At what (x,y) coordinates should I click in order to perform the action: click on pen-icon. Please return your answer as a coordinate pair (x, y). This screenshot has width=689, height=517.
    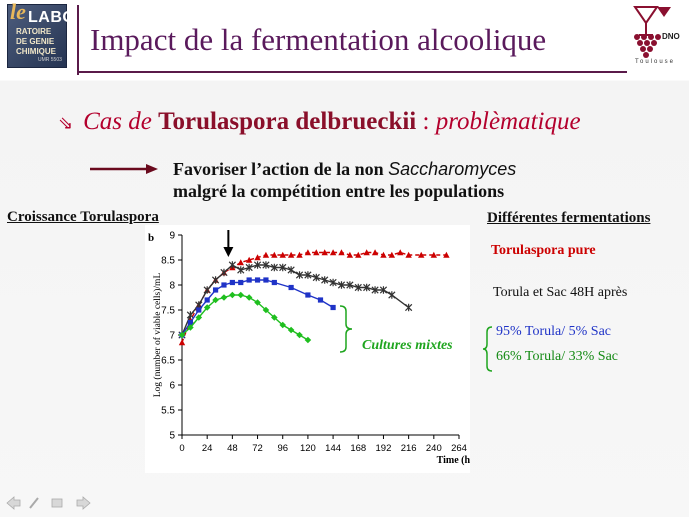
    Looking at the image, I should click on (34, 503).